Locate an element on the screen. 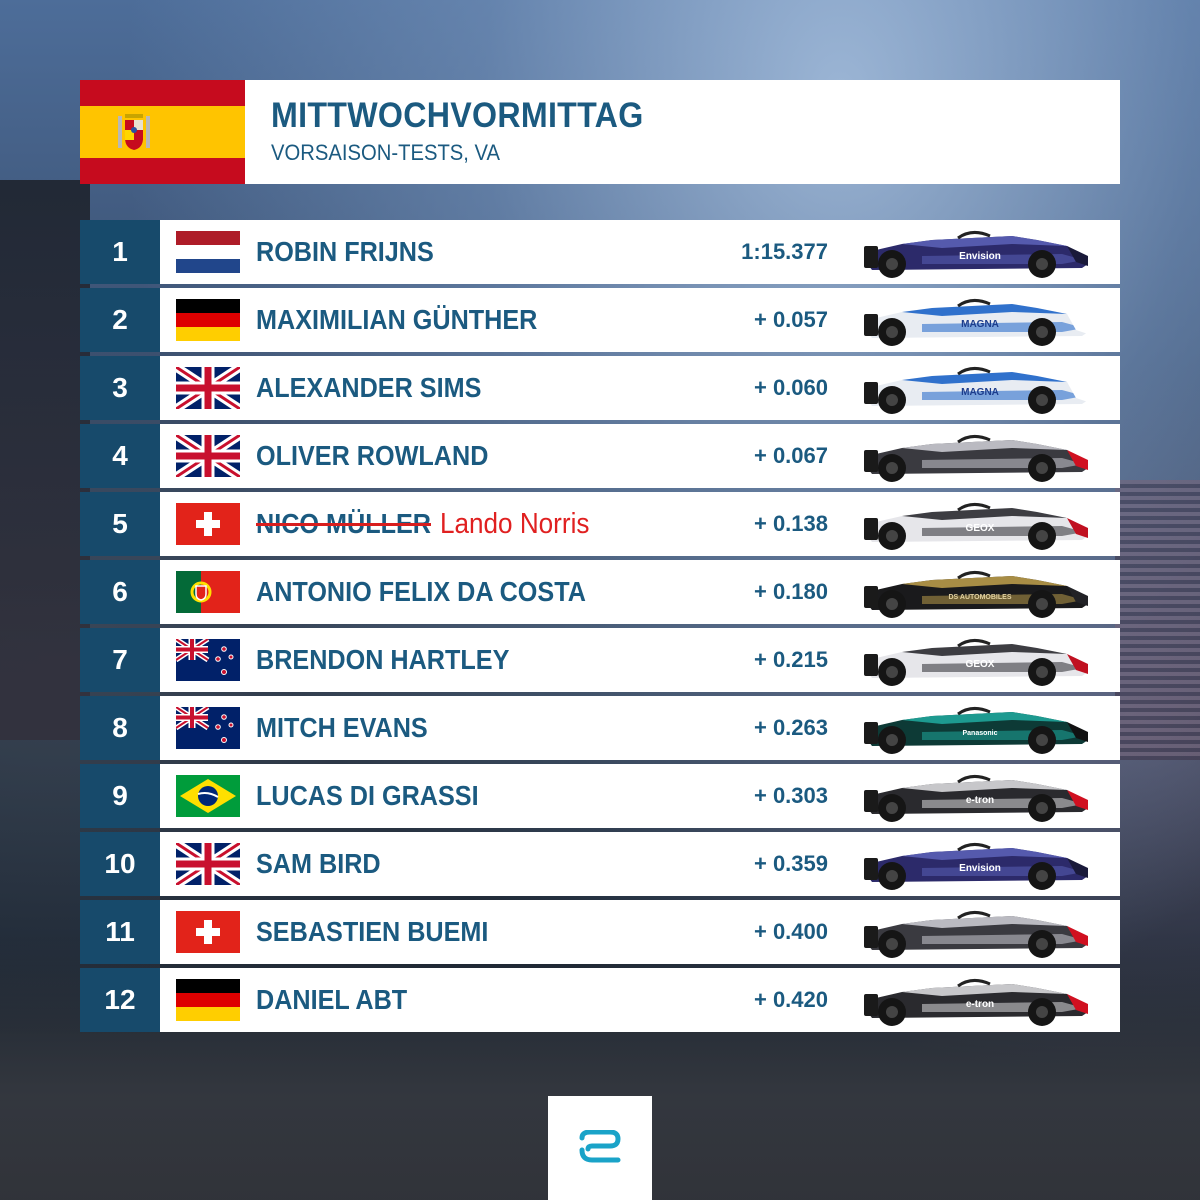  ds-techeetah-car-icon: DS AUTOMOBILES is located at coordinates (977, 593).